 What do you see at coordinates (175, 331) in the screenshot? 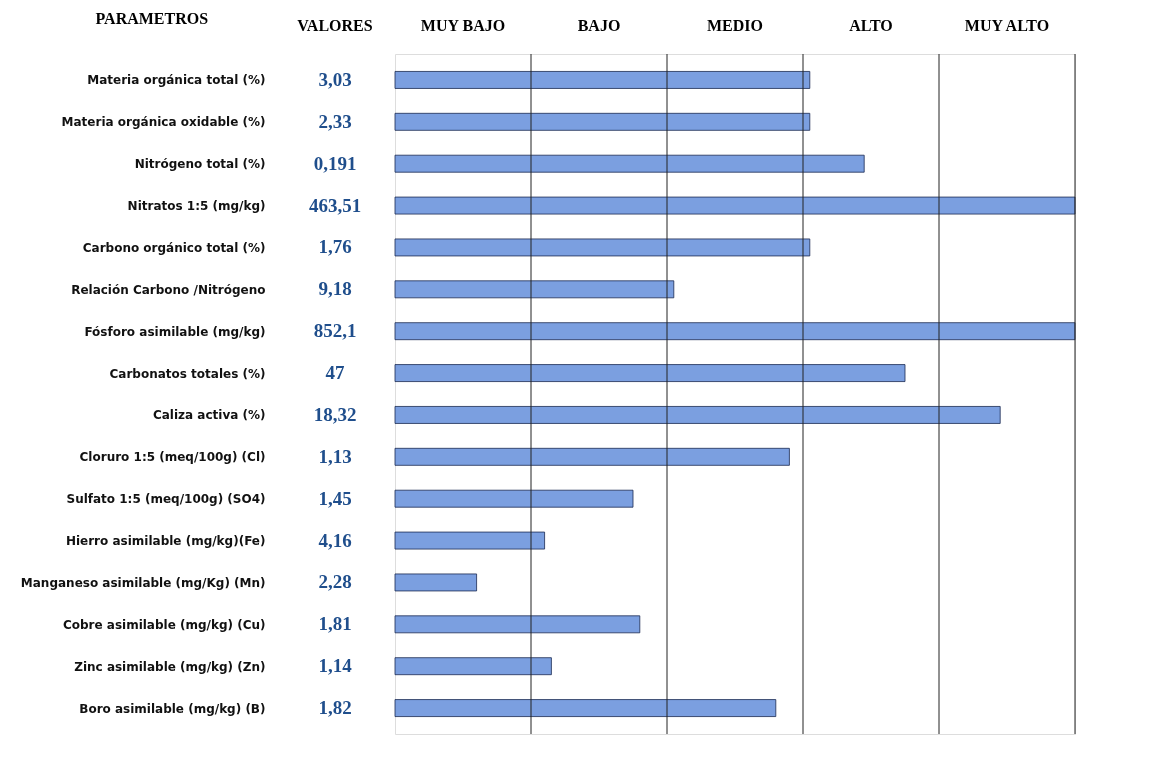
I see `y-tick-label: Fósforo asimilable (mg/kg)` at bounding box center [175, 331].